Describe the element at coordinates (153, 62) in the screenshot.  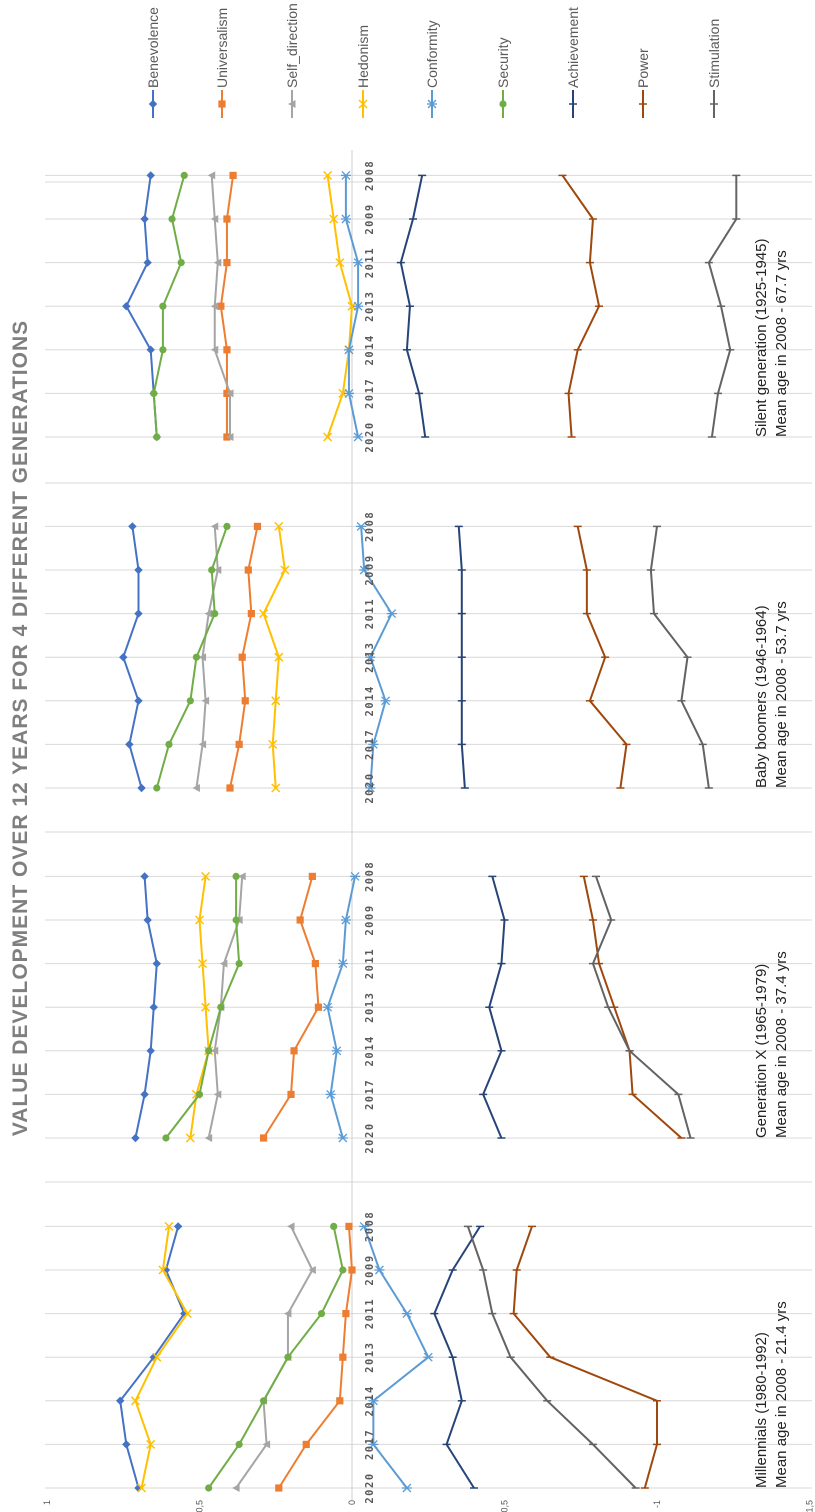
I see `legend-item-benevolence: Benevolence` at that location.